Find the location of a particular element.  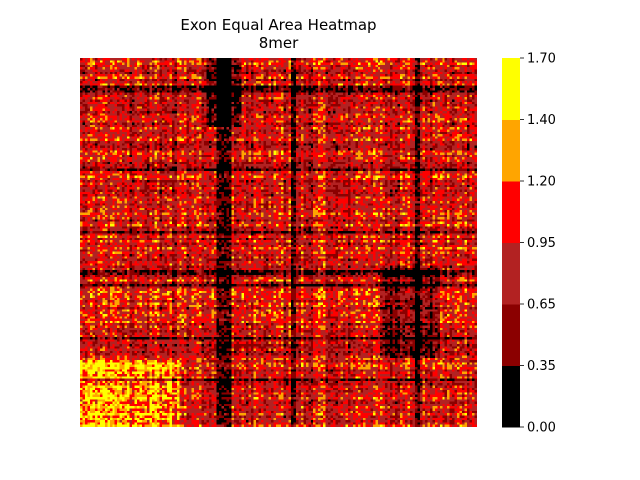

chart-subtitle: 8mer is located at coordinates (278, 43).